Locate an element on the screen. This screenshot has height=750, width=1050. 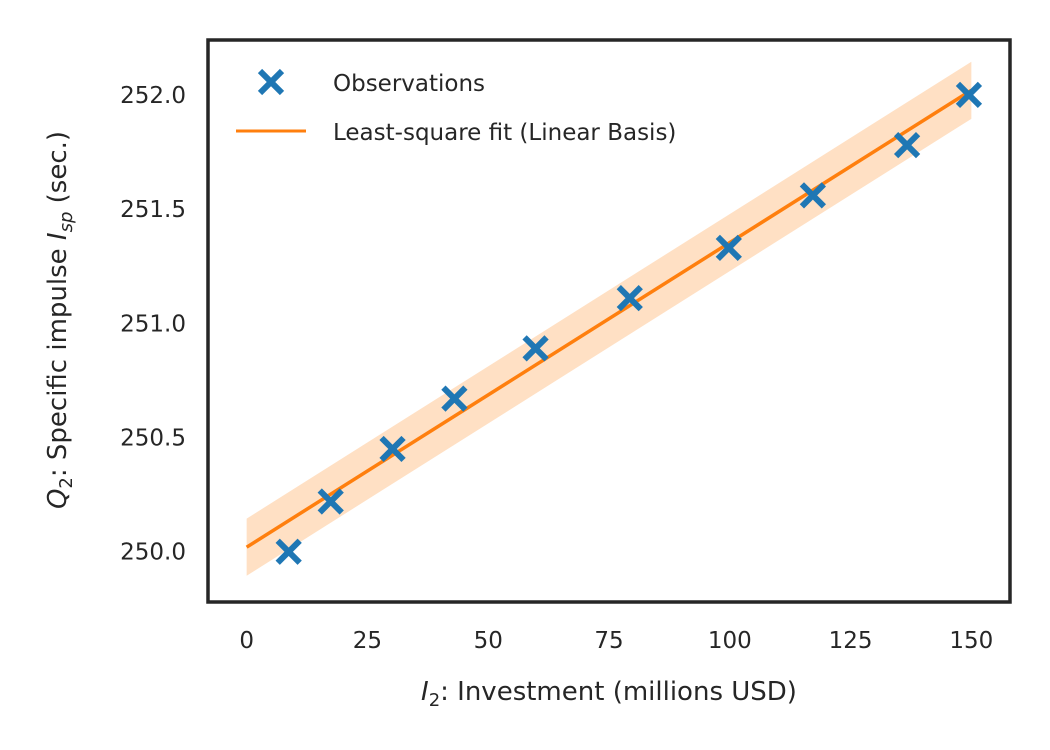
x-axis-label: I2: Investment (millions USD) is located at coordinates (609, 694).